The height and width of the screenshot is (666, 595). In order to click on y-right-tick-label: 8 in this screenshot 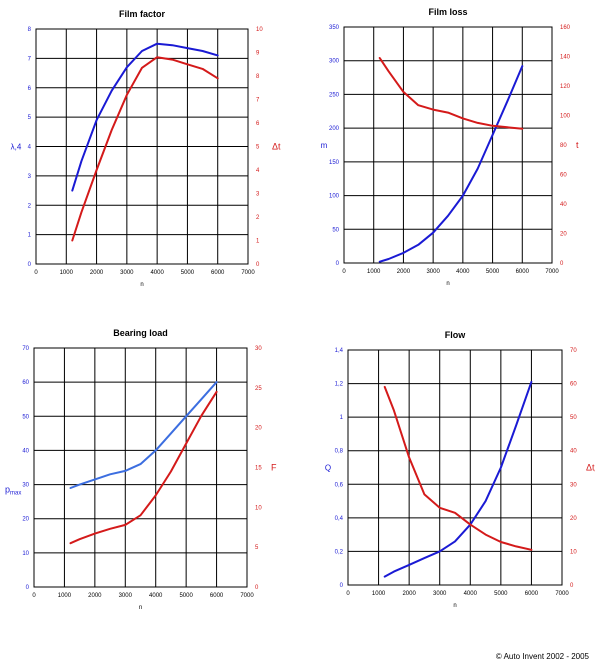, I will do `click(258, 77)`.